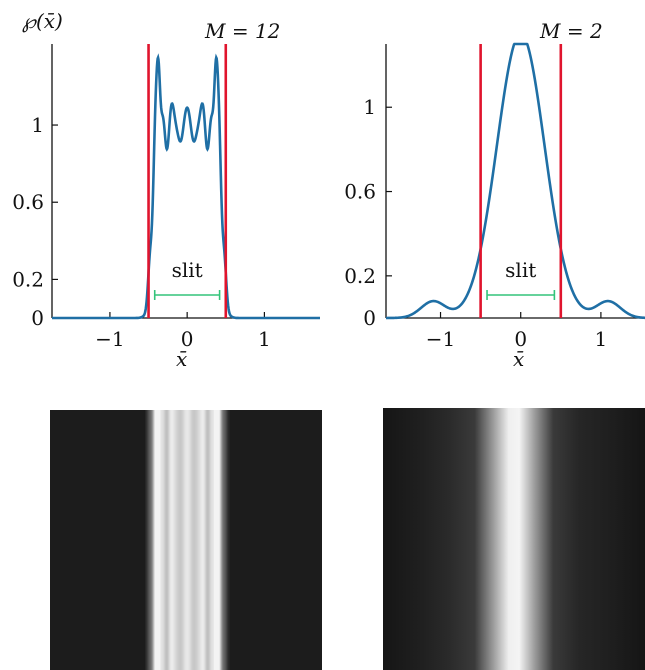 Image resolution: width=645 pixels, height=670 pixels. Describe the element at coordinates (187, 339) in the screenshot. I see `x-tick-label: 0` at that location.